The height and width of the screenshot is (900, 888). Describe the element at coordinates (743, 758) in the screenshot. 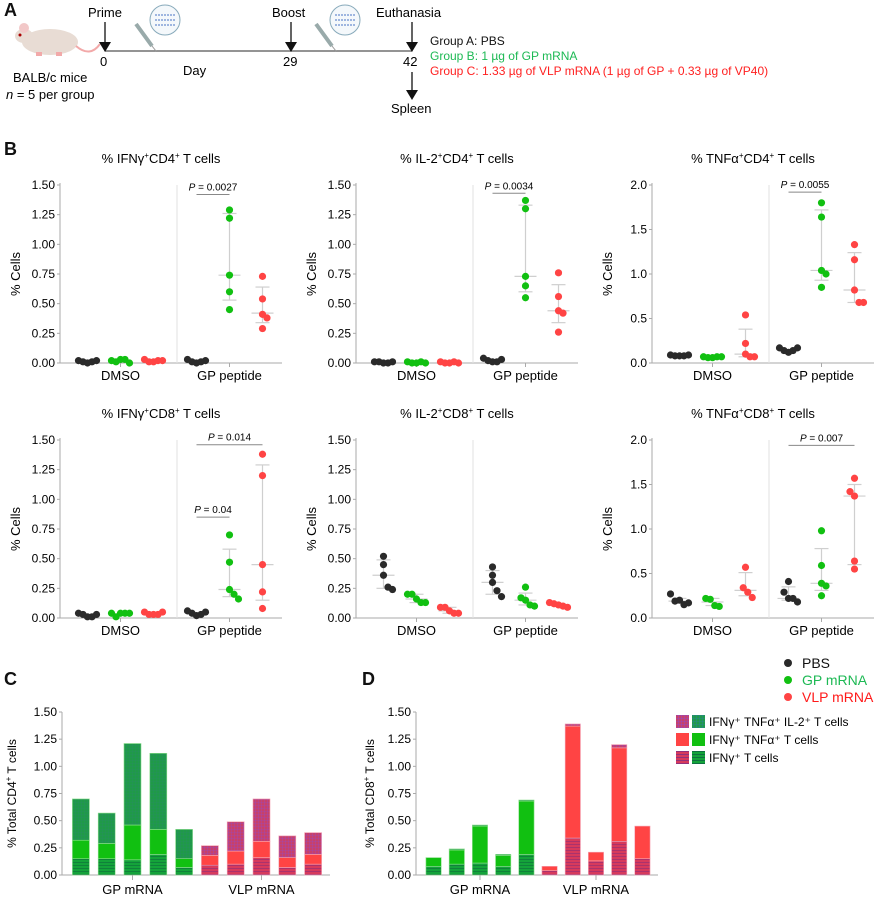

I see `legend-label-single: IFNγ⁺ T cells` at that location.